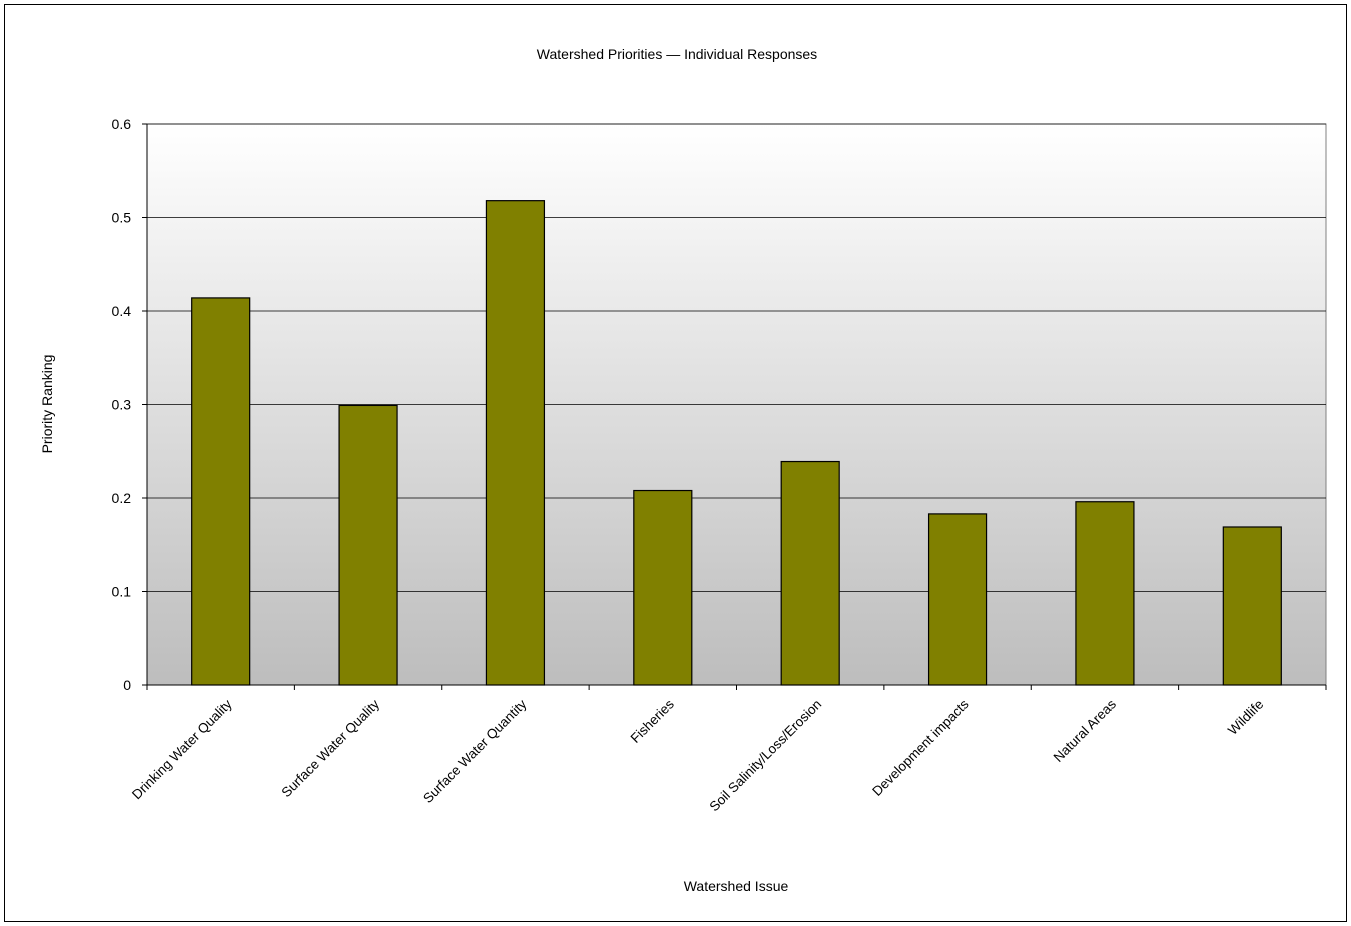 This screenshot has height=926, width=1351. What do you see at coordinates (122, 311) in the screenshot?
I see `y-tick-label: 0.4` at bounding box center [122, 311].